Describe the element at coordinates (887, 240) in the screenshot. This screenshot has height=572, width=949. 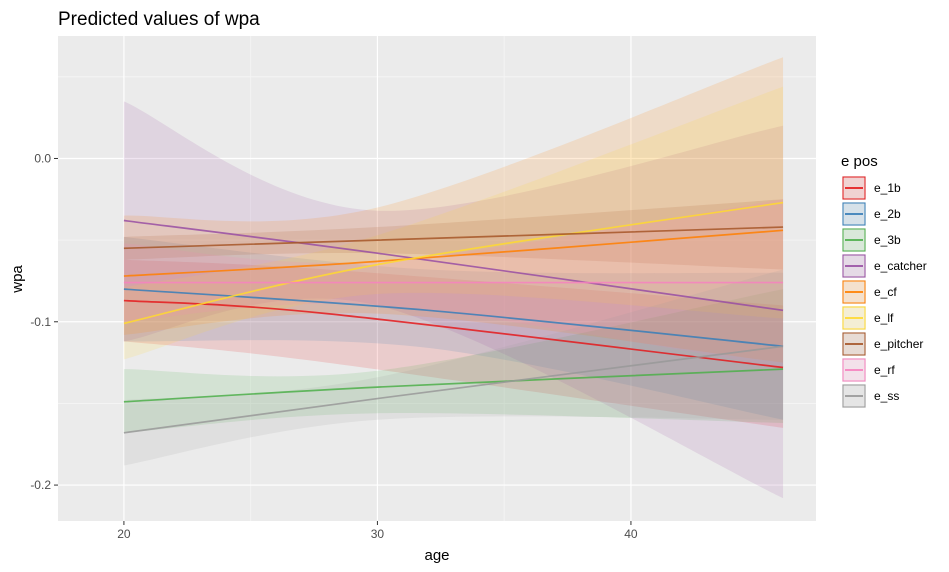
I see `legend-label: e_3b` at that location.